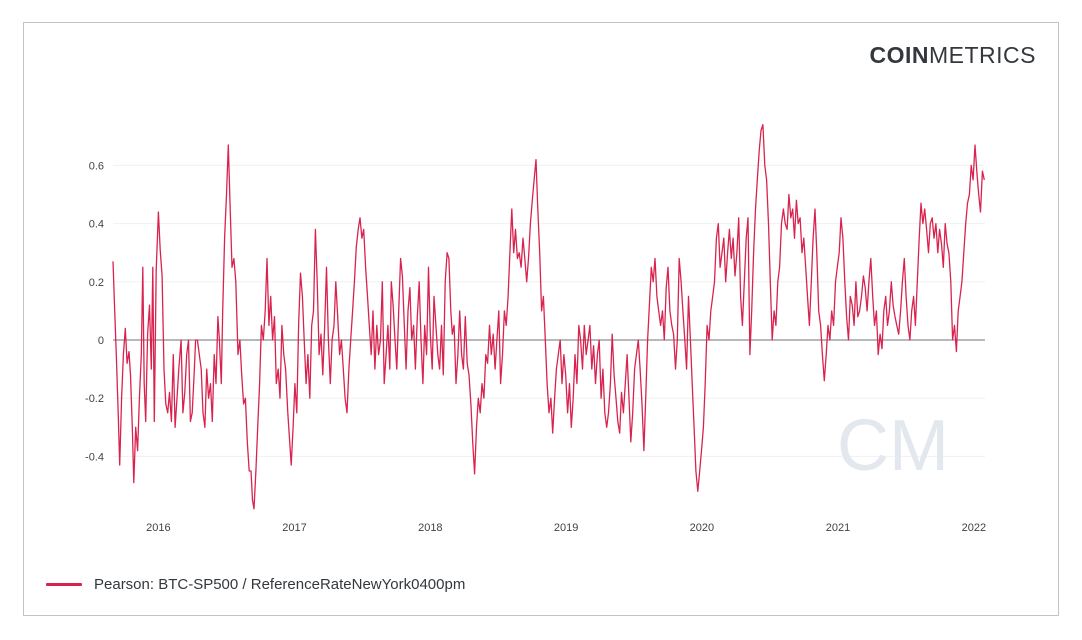 The height and width of the screenshot is (640, 1082). I want to click on y-tick-label: 0.4, so click(96, 225).